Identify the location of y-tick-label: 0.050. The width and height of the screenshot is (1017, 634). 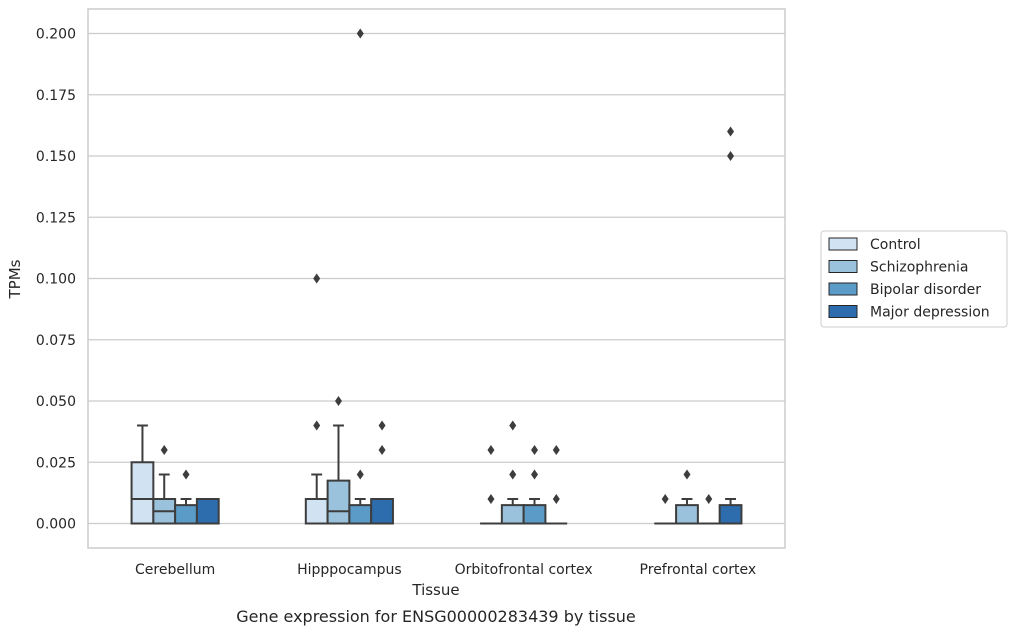
(56, 402).